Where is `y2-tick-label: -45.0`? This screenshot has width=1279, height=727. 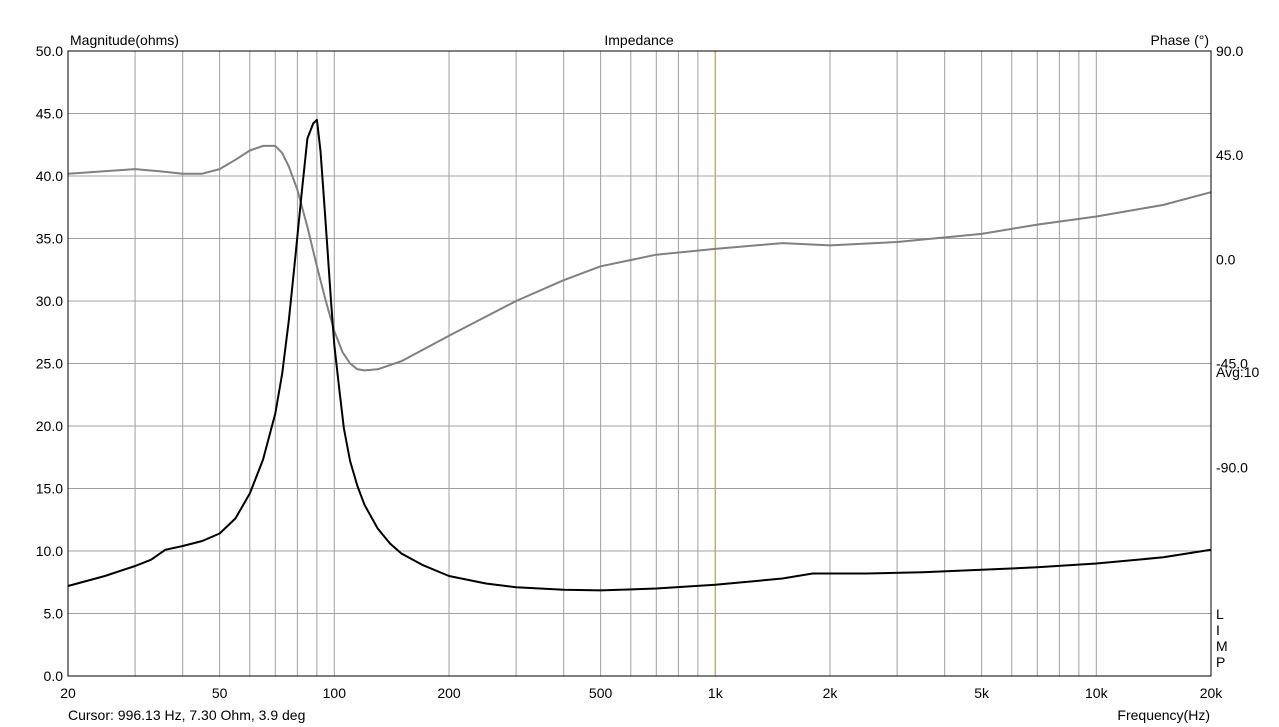 y2-tick-label: -45.0 is located at coordinates (1232, 364).